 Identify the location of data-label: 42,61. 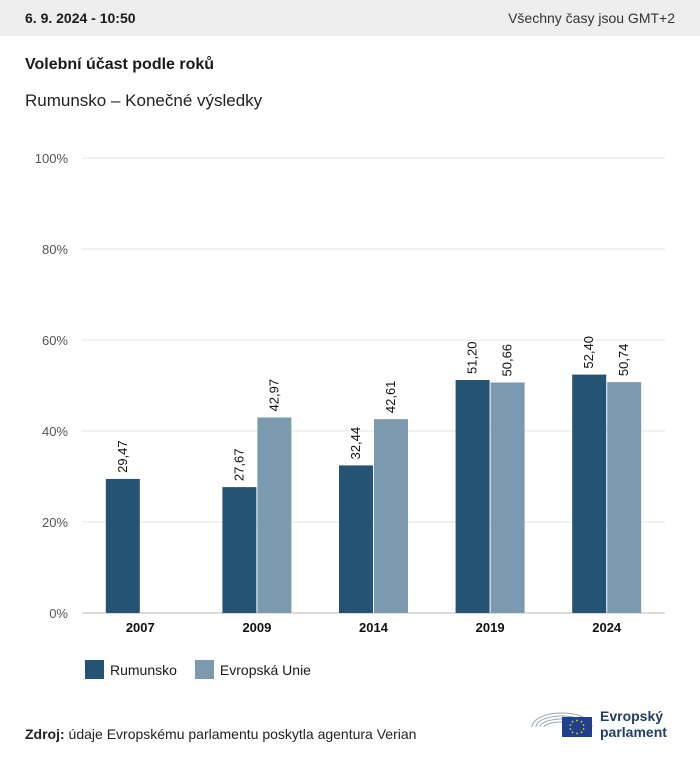
(390, 397).